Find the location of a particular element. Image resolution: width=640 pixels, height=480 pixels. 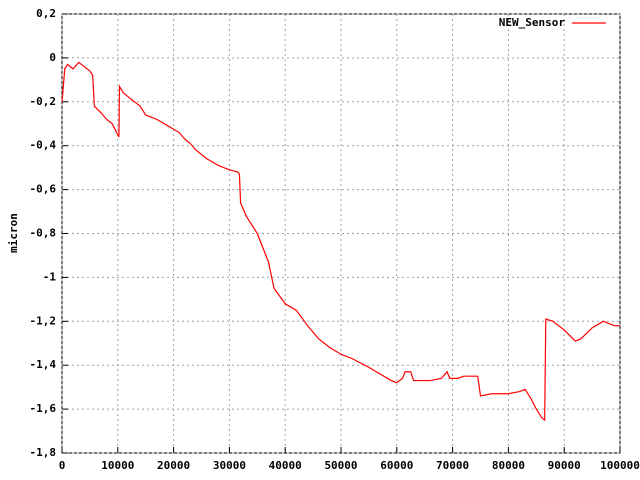

x-tick-label: 80000 is located at coordinates (508, 465).